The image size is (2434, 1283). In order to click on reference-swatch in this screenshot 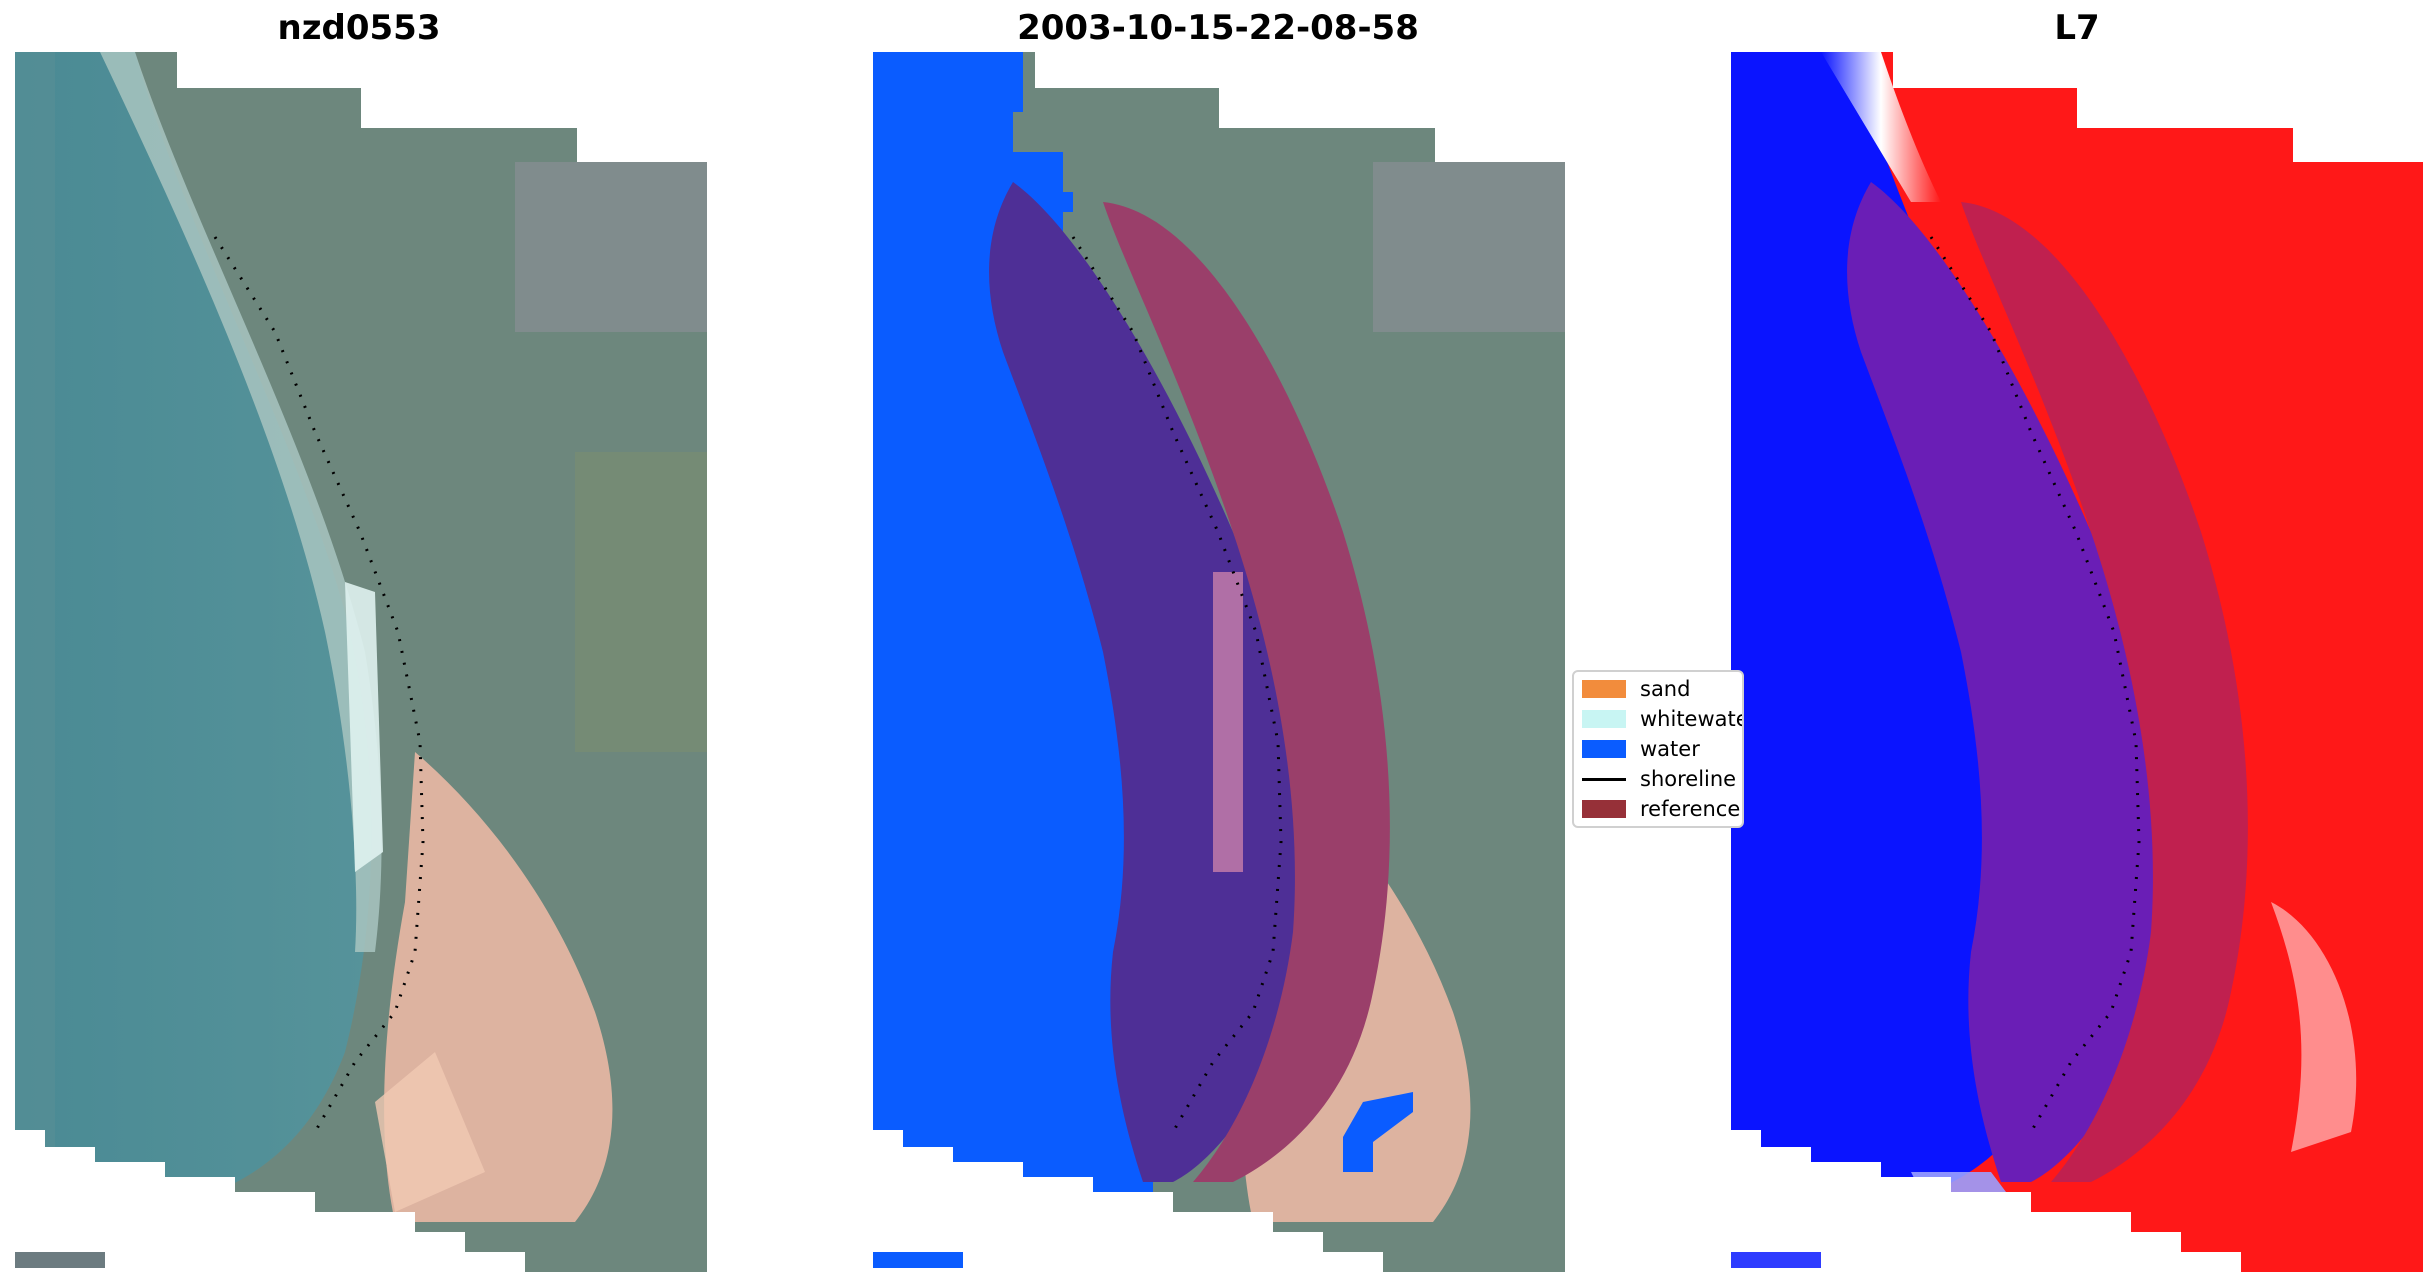, I will do `click(1604, 809)`.